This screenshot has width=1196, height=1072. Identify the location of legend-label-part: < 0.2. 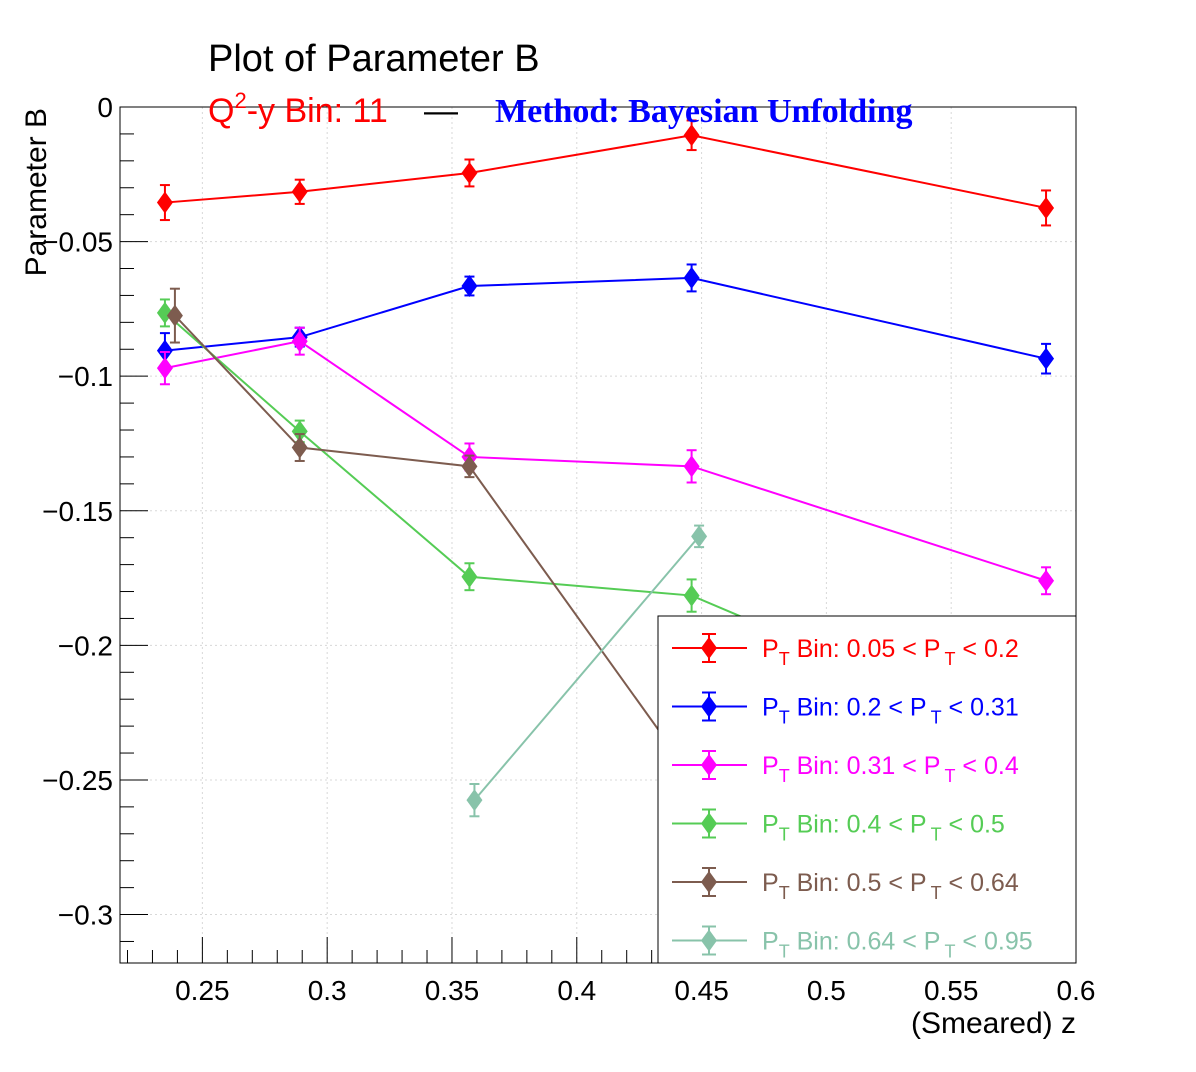
(986, 649).